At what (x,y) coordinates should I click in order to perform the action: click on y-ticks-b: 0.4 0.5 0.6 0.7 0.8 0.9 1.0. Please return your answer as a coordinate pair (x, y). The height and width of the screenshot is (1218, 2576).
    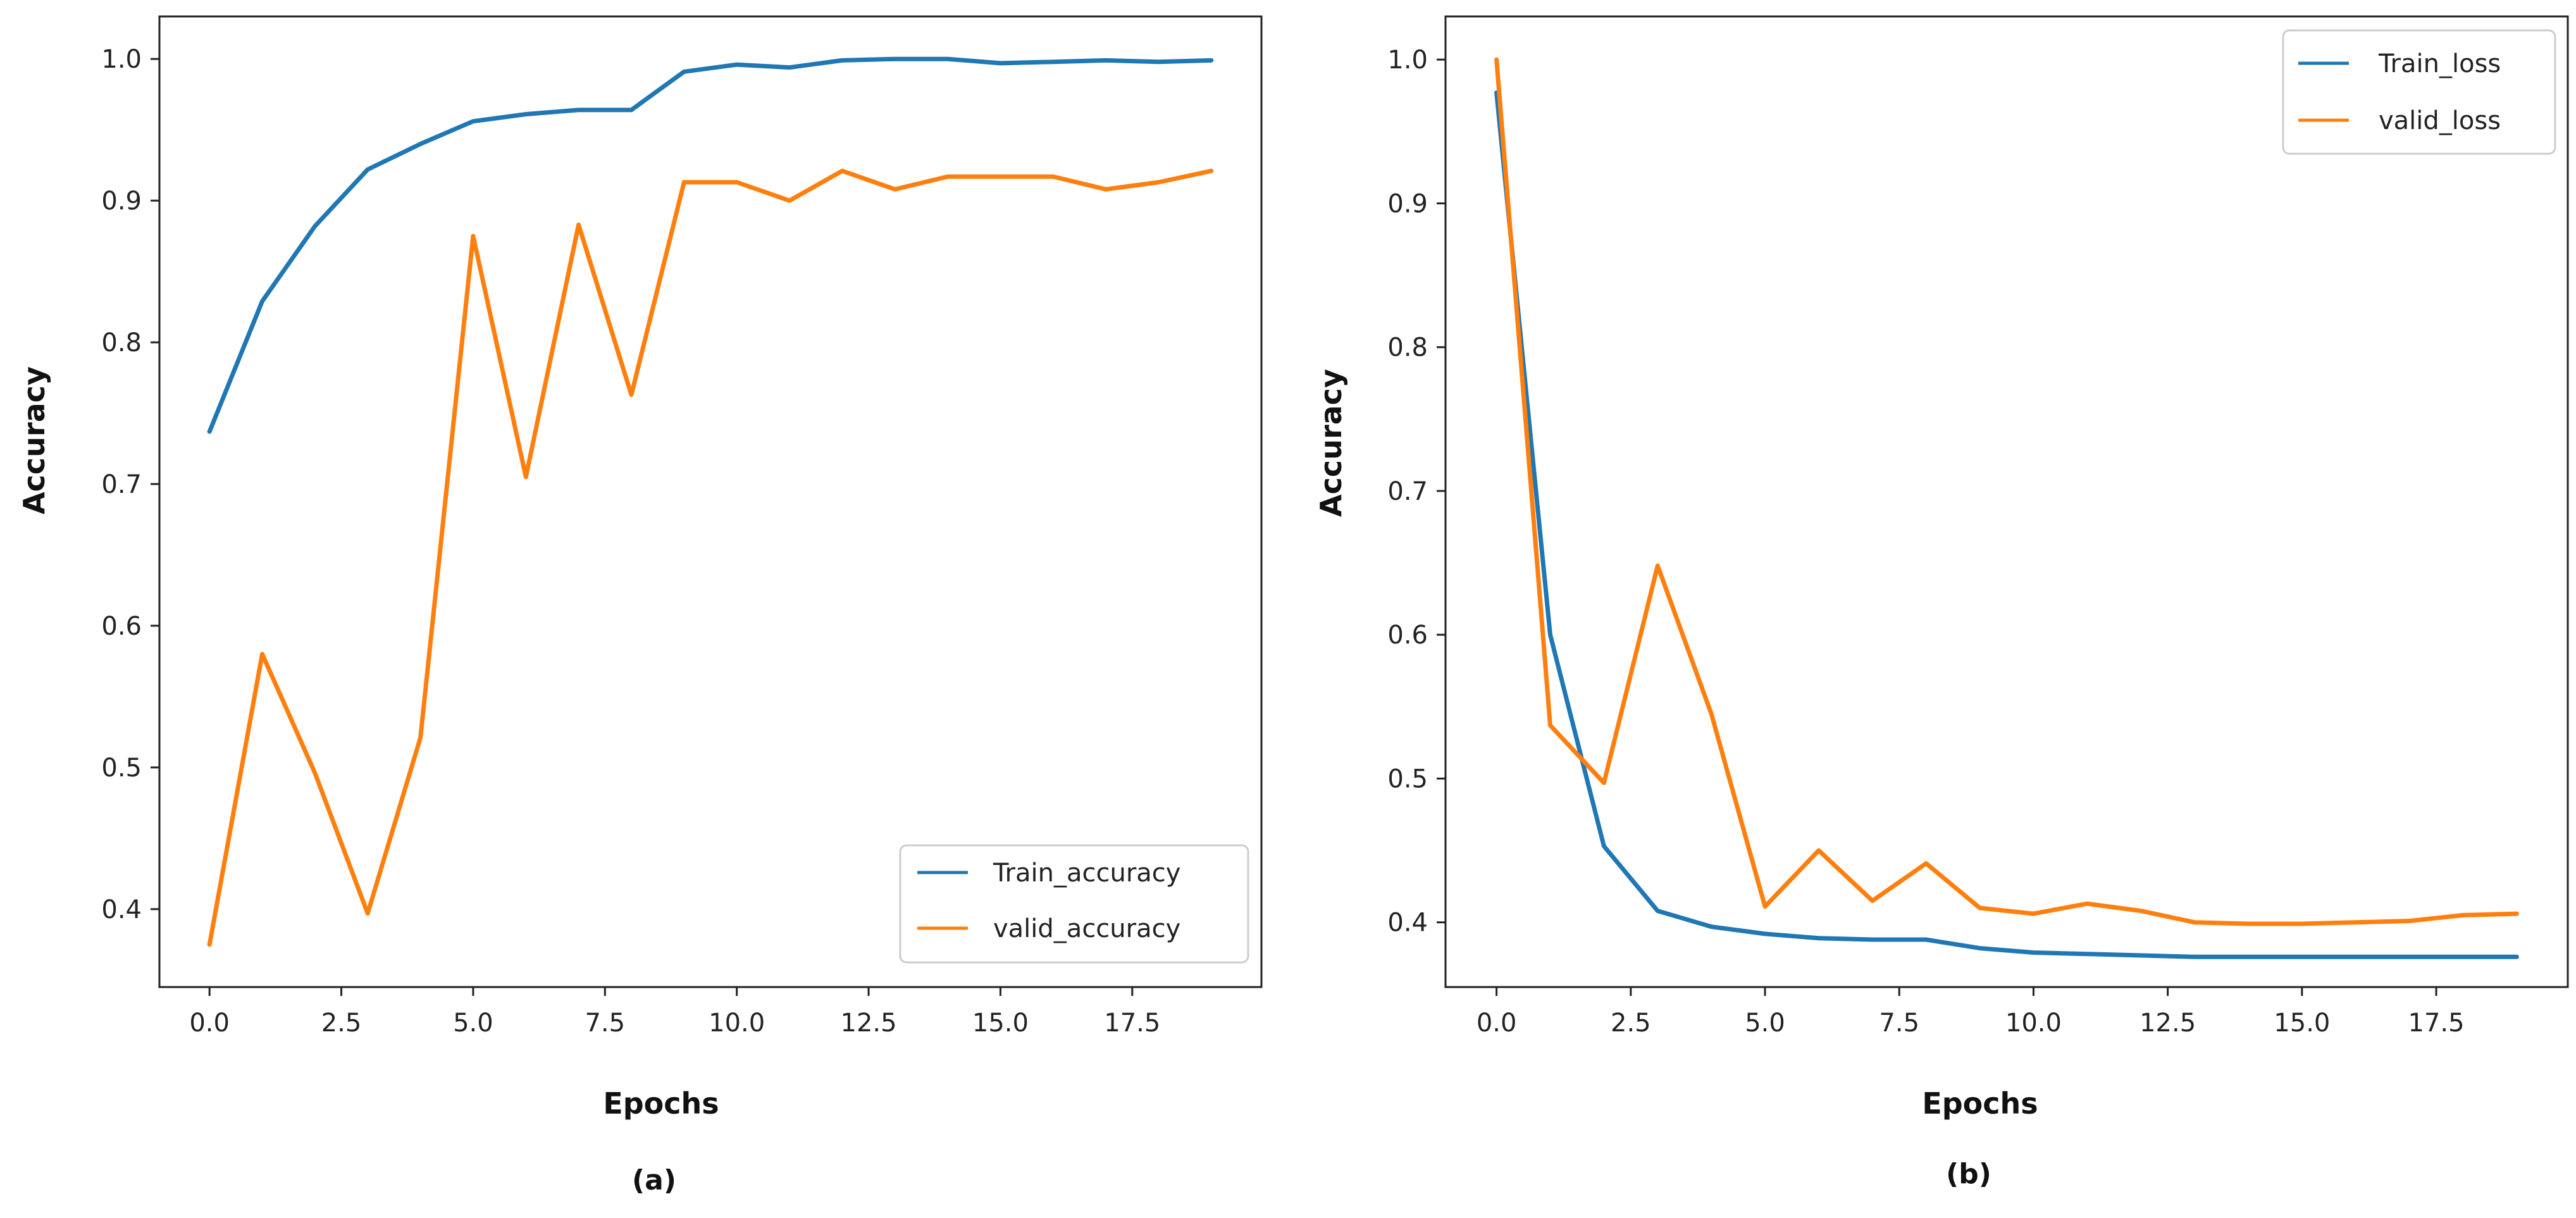
    Looking at the image, I should click on (1416, 492).